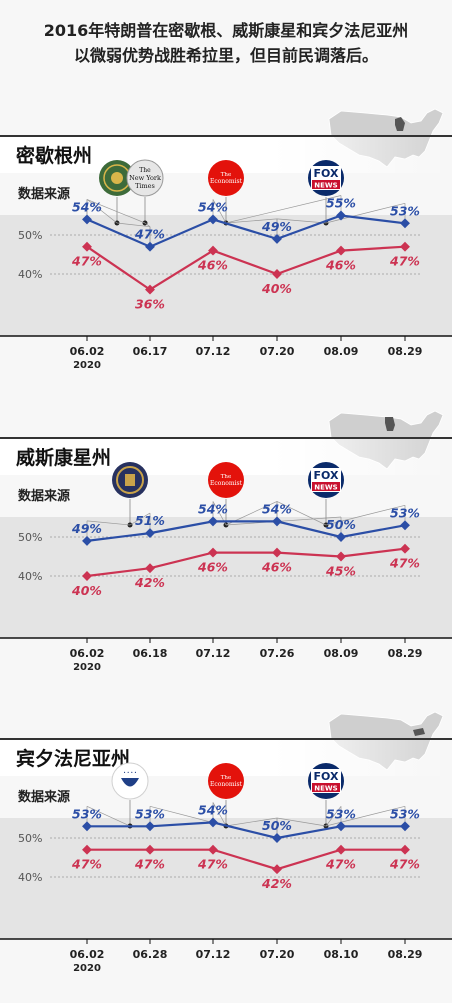  Describe the element at coordinates (54, 154) in the screenshot. I see `state-title: 密歇根州` at that location.